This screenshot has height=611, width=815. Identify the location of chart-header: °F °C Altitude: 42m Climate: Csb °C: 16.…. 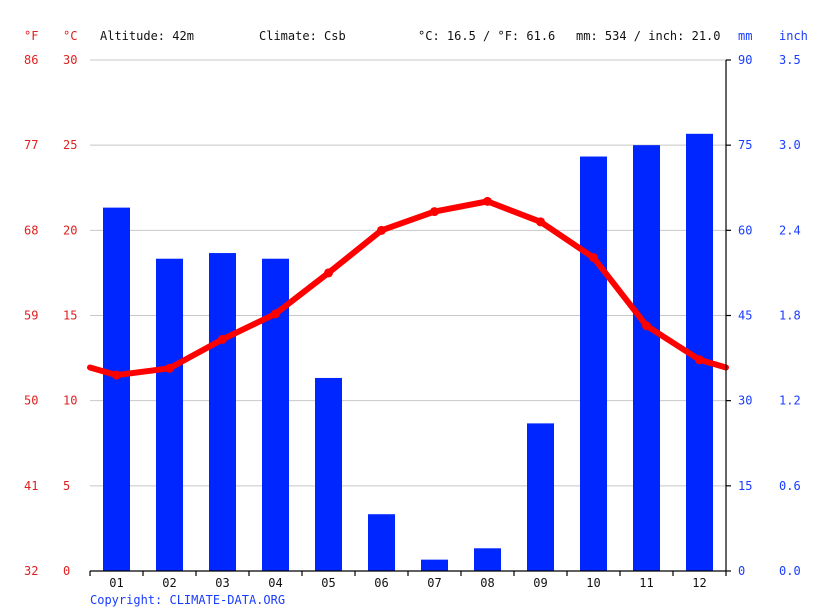
(416, 36).